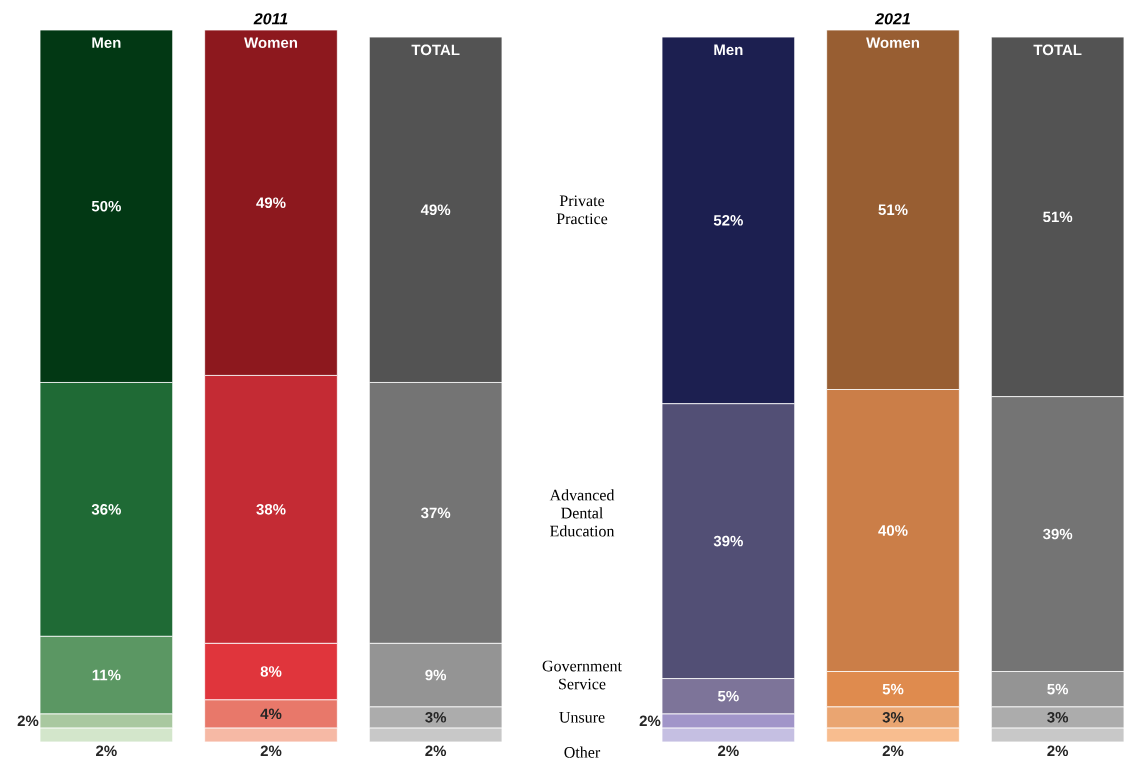 The width and height of the screenshot is (1128, 771). I want to click on text: Government Service, so click(582, 675).